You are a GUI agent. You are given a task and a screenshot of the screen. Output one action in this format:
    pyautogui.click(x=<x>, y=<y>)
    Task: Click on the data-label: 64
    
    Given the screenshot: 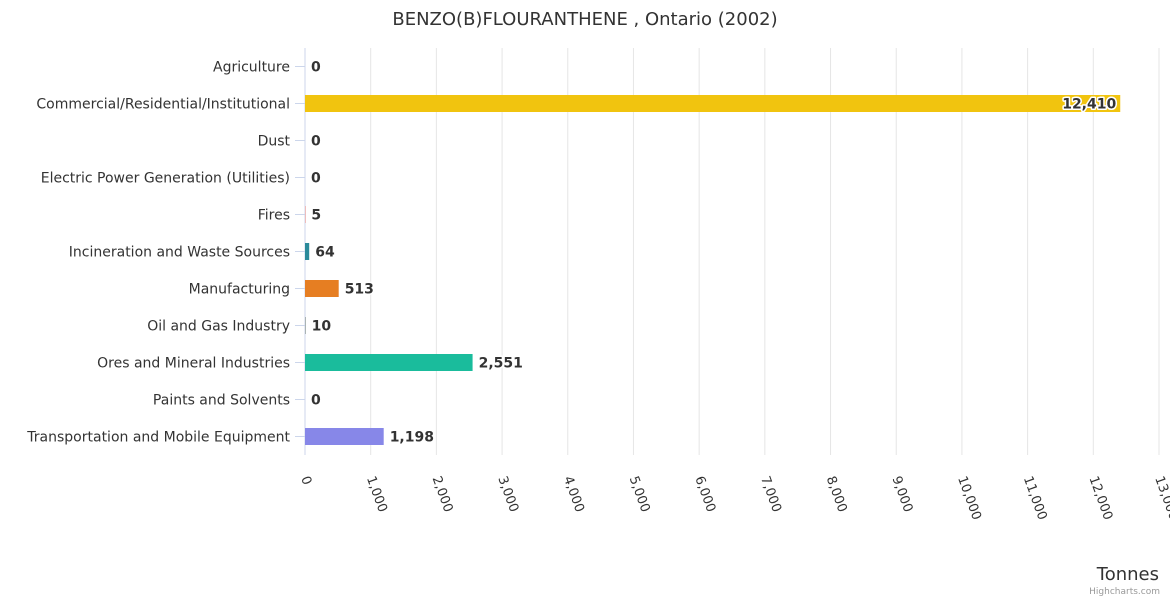 What is the action you would take?
    pyautogui.click(x=325, y=253)
    